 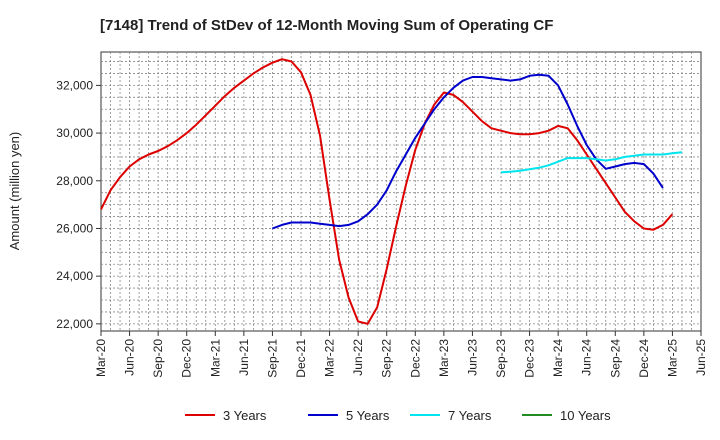 What do you see at coordinates (74, 276) in the screenshot?
I see `y-tick-label: 24,000` at bounding box center [74, 276].